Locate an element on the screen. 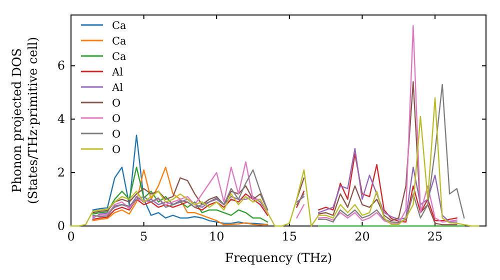 This screenshot has width=500, height=280. y-axis-title: Phonon projected DOS (States/THz·primitive cell) is located at coordinates (24, 120).